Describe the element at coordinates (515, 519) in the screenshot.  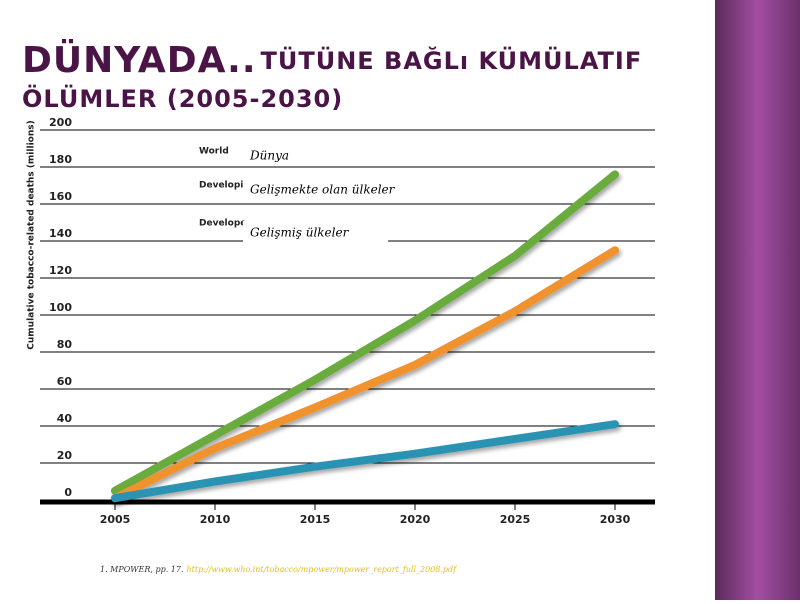
I see `x-tick-label: 2025` at that location.